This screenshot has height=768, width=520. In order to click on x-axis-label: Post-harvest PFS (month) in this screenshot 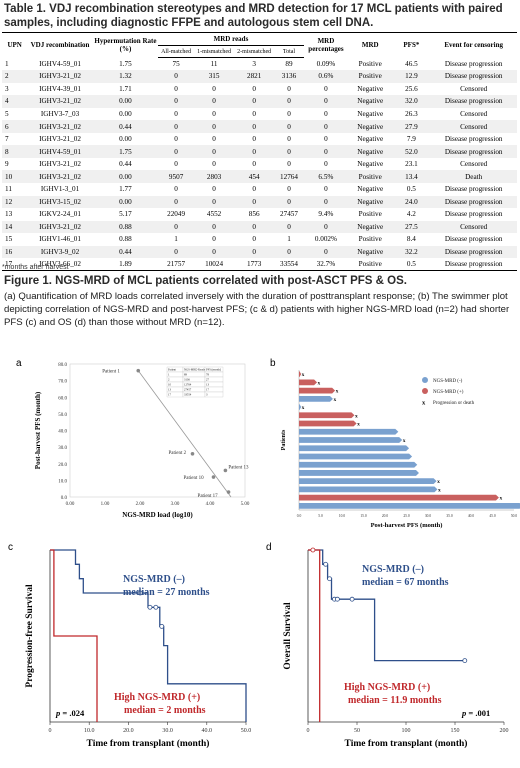, I will do `click(407, 525)`.